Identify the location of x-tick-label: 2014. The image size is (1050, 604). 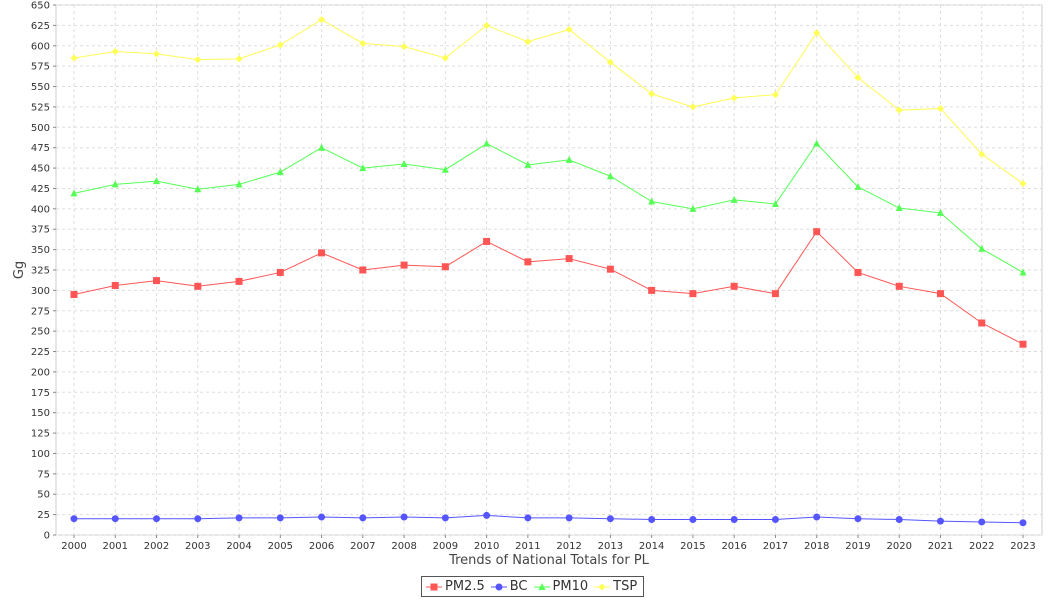
(651, 546).